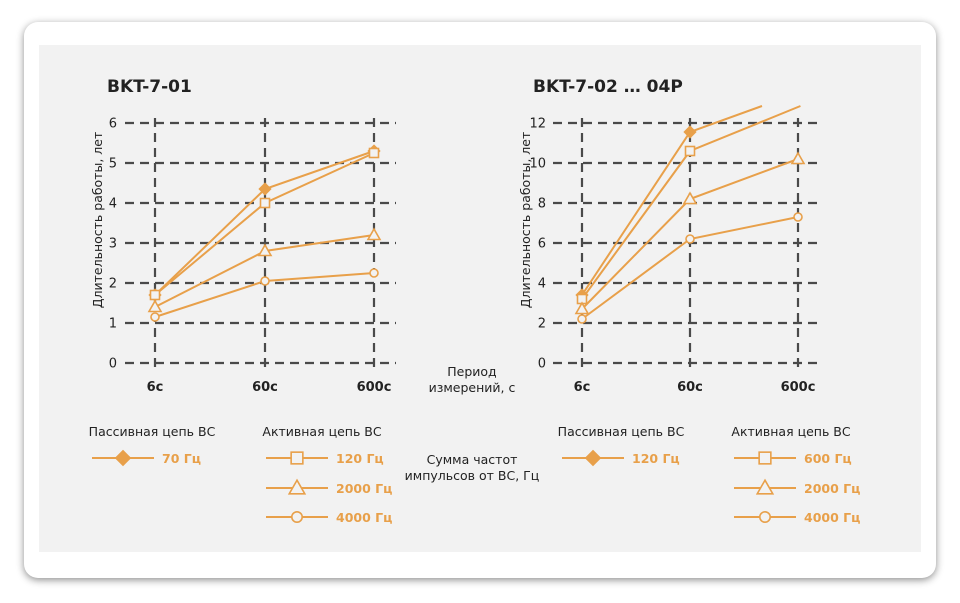 Image resolution: width=960 pixels, height=603 pixels. Describe the element at coordinates (472, 387) in the screenshot. I see `x-caption-line2: измерений, с` at that location.